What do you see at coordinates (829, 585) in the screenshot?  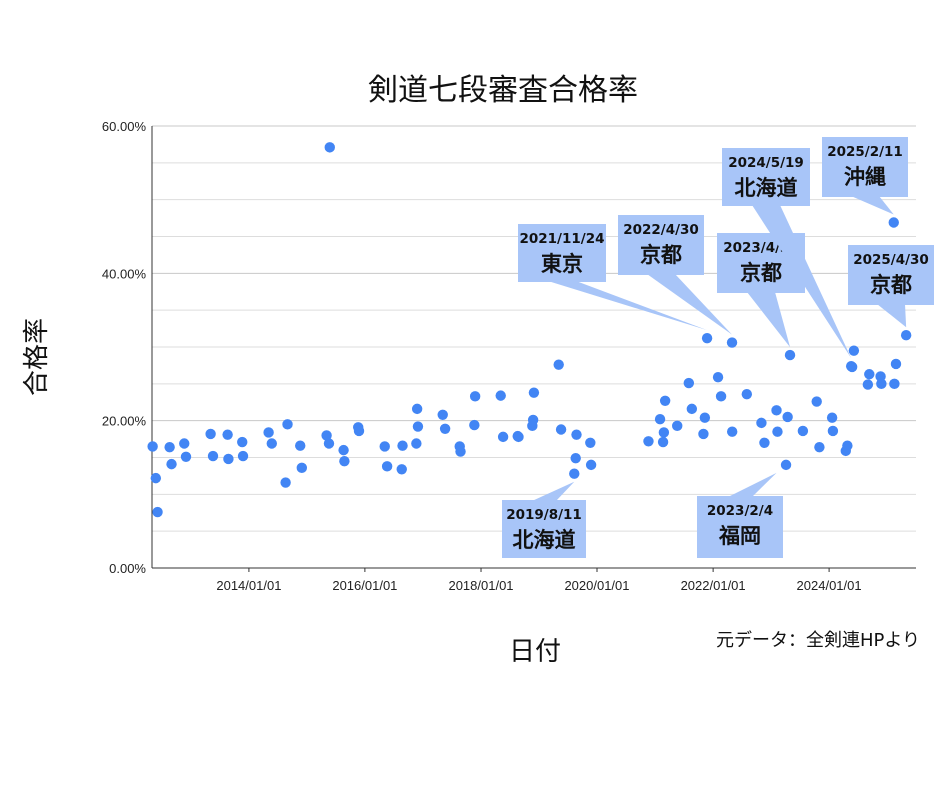 I see `x-tick-label: 2024/01/01` at bounding box center [829, 585].